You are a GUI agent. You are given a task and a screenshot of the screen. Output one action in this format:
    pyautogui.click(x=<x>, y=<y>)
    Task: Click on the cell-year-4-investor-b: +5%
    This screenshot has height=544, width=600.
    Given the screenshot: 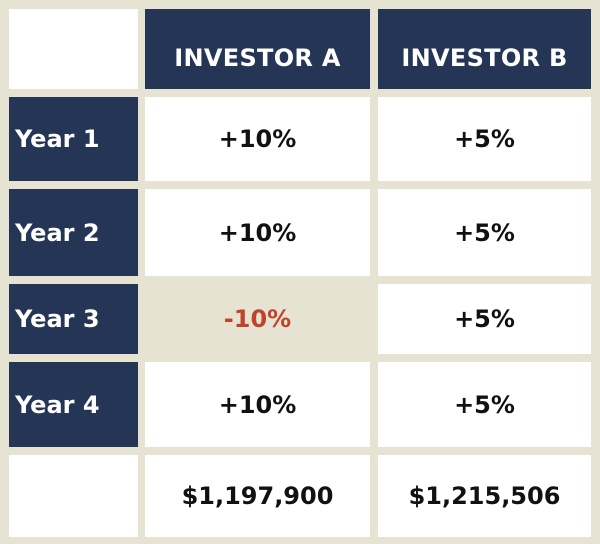 What is the action you would take?
    pyautogui.click(x=484, y=404)
    